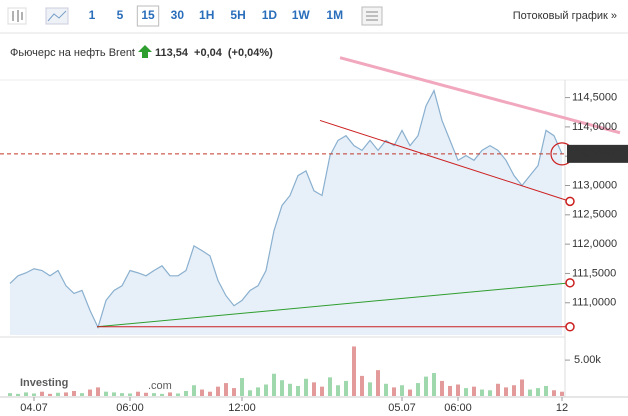 The height and width of the screenshot is (416, 628). What do you see at coordinates (594, 244) in the screenshot?
I see `y-tick-label: 112,0000` at bounding box center [594, 244].